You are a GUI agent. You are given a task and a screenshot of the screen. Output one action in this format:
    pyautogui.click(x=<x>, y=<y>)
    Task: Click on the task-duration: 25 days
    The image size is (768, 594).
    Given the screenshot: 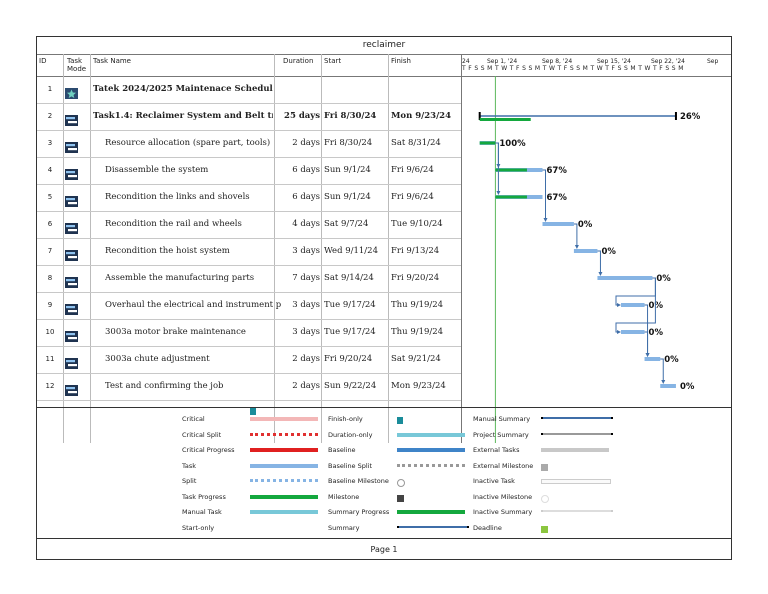 What is the action you would take?
    pyautogui.click(x=302, y=116)
    